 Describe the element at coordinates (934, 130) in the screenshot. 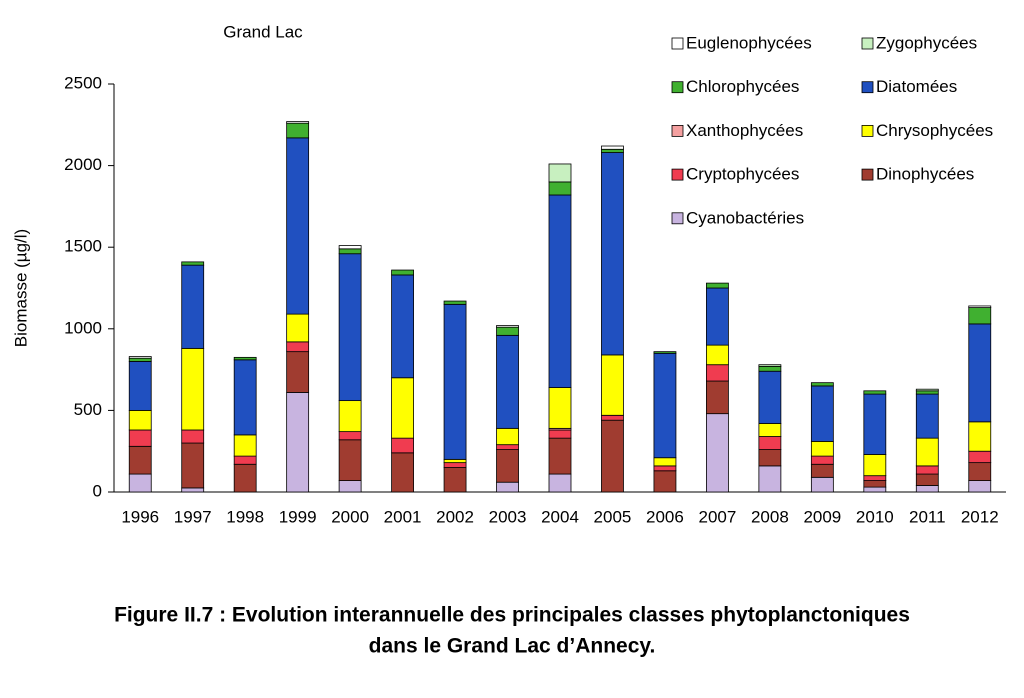

I see `legend-label: Chrysophycées` at that location.